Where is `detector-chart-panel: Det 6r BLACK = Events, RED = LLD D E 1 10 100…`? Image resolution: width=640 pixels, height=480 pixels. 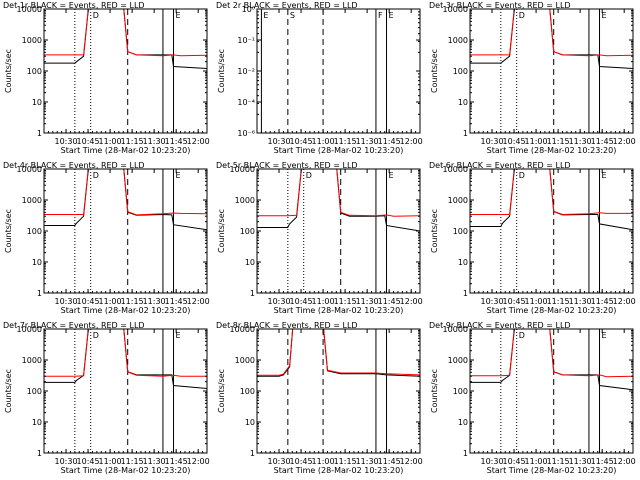
detector-chart-panel: Det 6r BLACK = Events, RED = LLD D E 1 10 100… is located at coordinates (532, 240).